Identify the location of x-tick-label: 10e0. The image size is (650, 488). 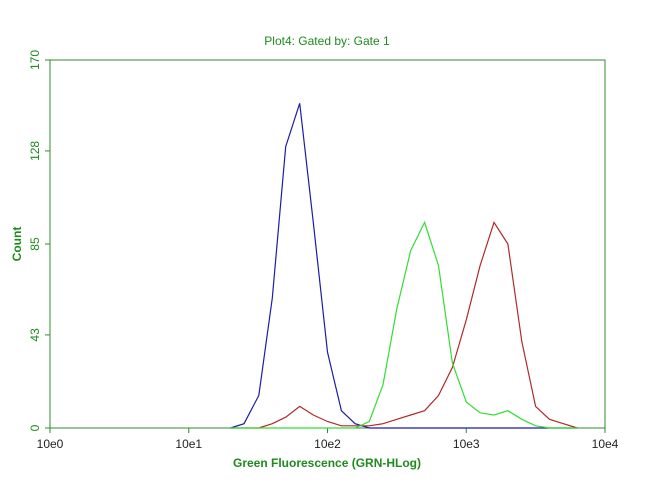
(50, 444).